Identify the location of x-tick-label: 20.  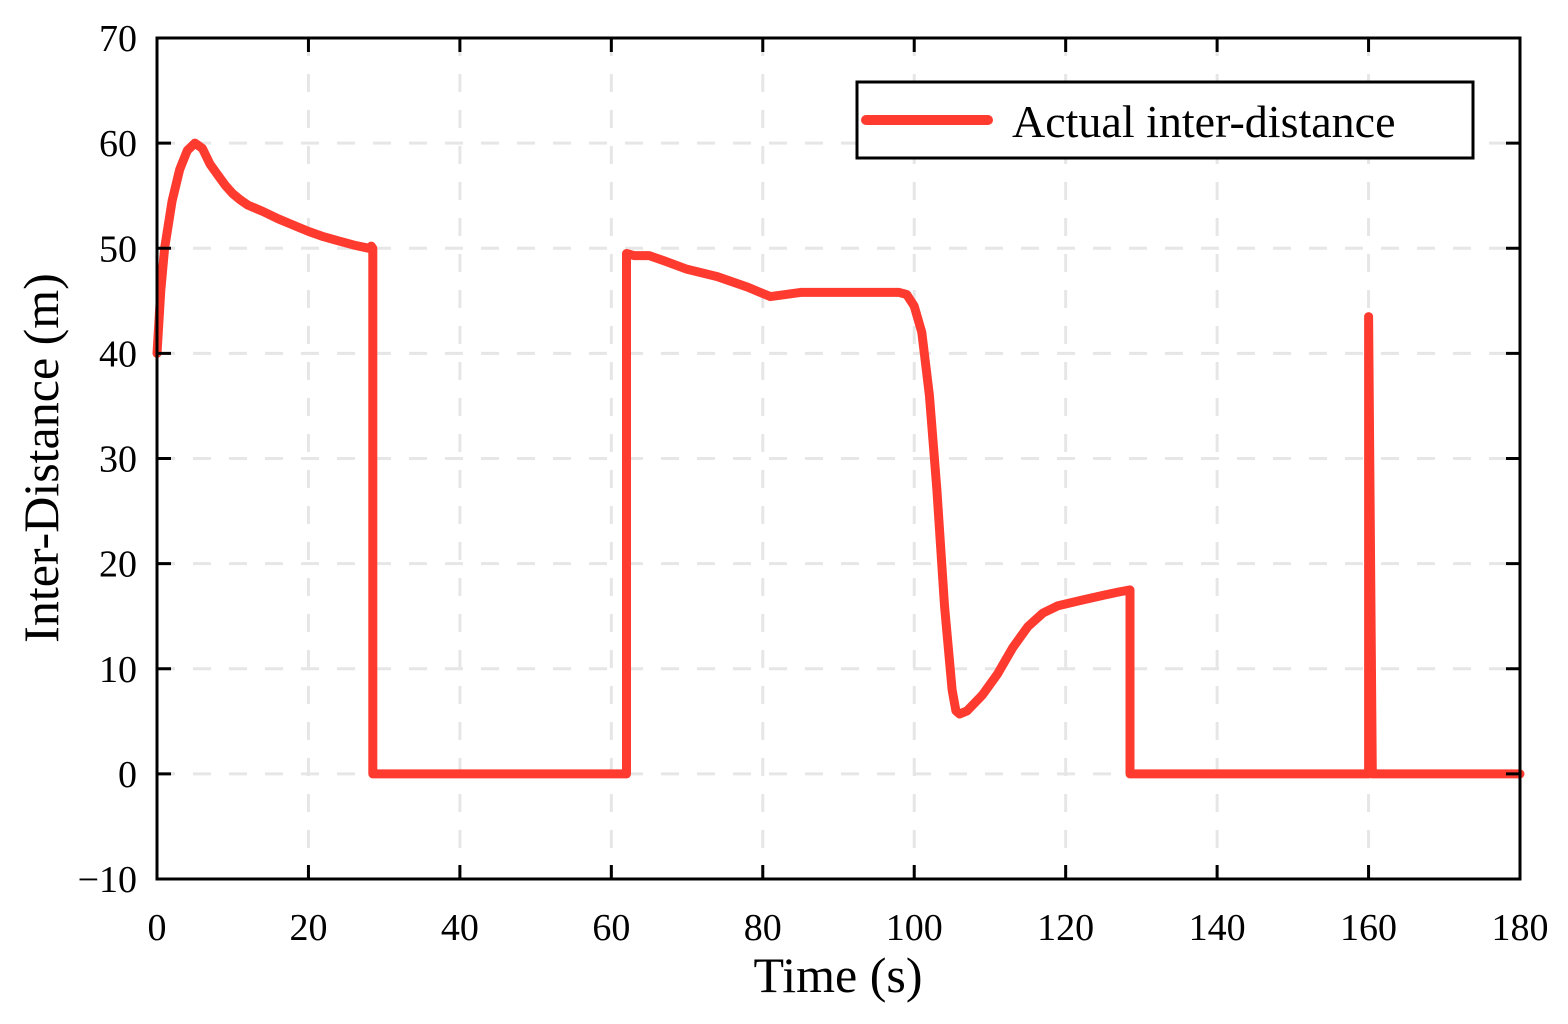
(308, 928).